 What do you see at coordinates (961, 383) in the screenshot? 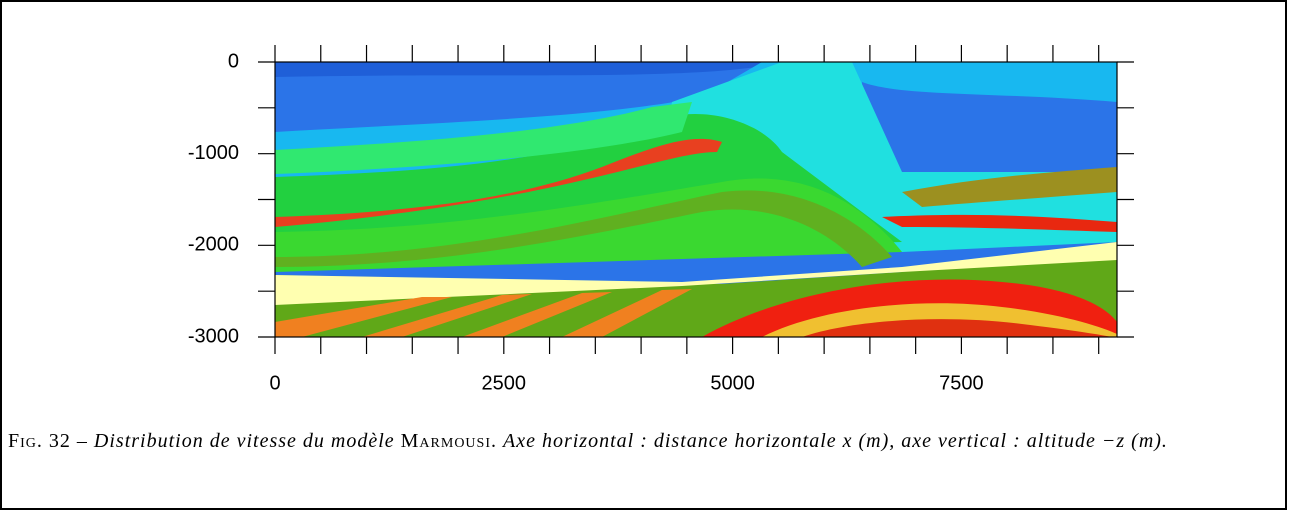
I see `x-tick-label: 7500` at bounding box center [961, 383].